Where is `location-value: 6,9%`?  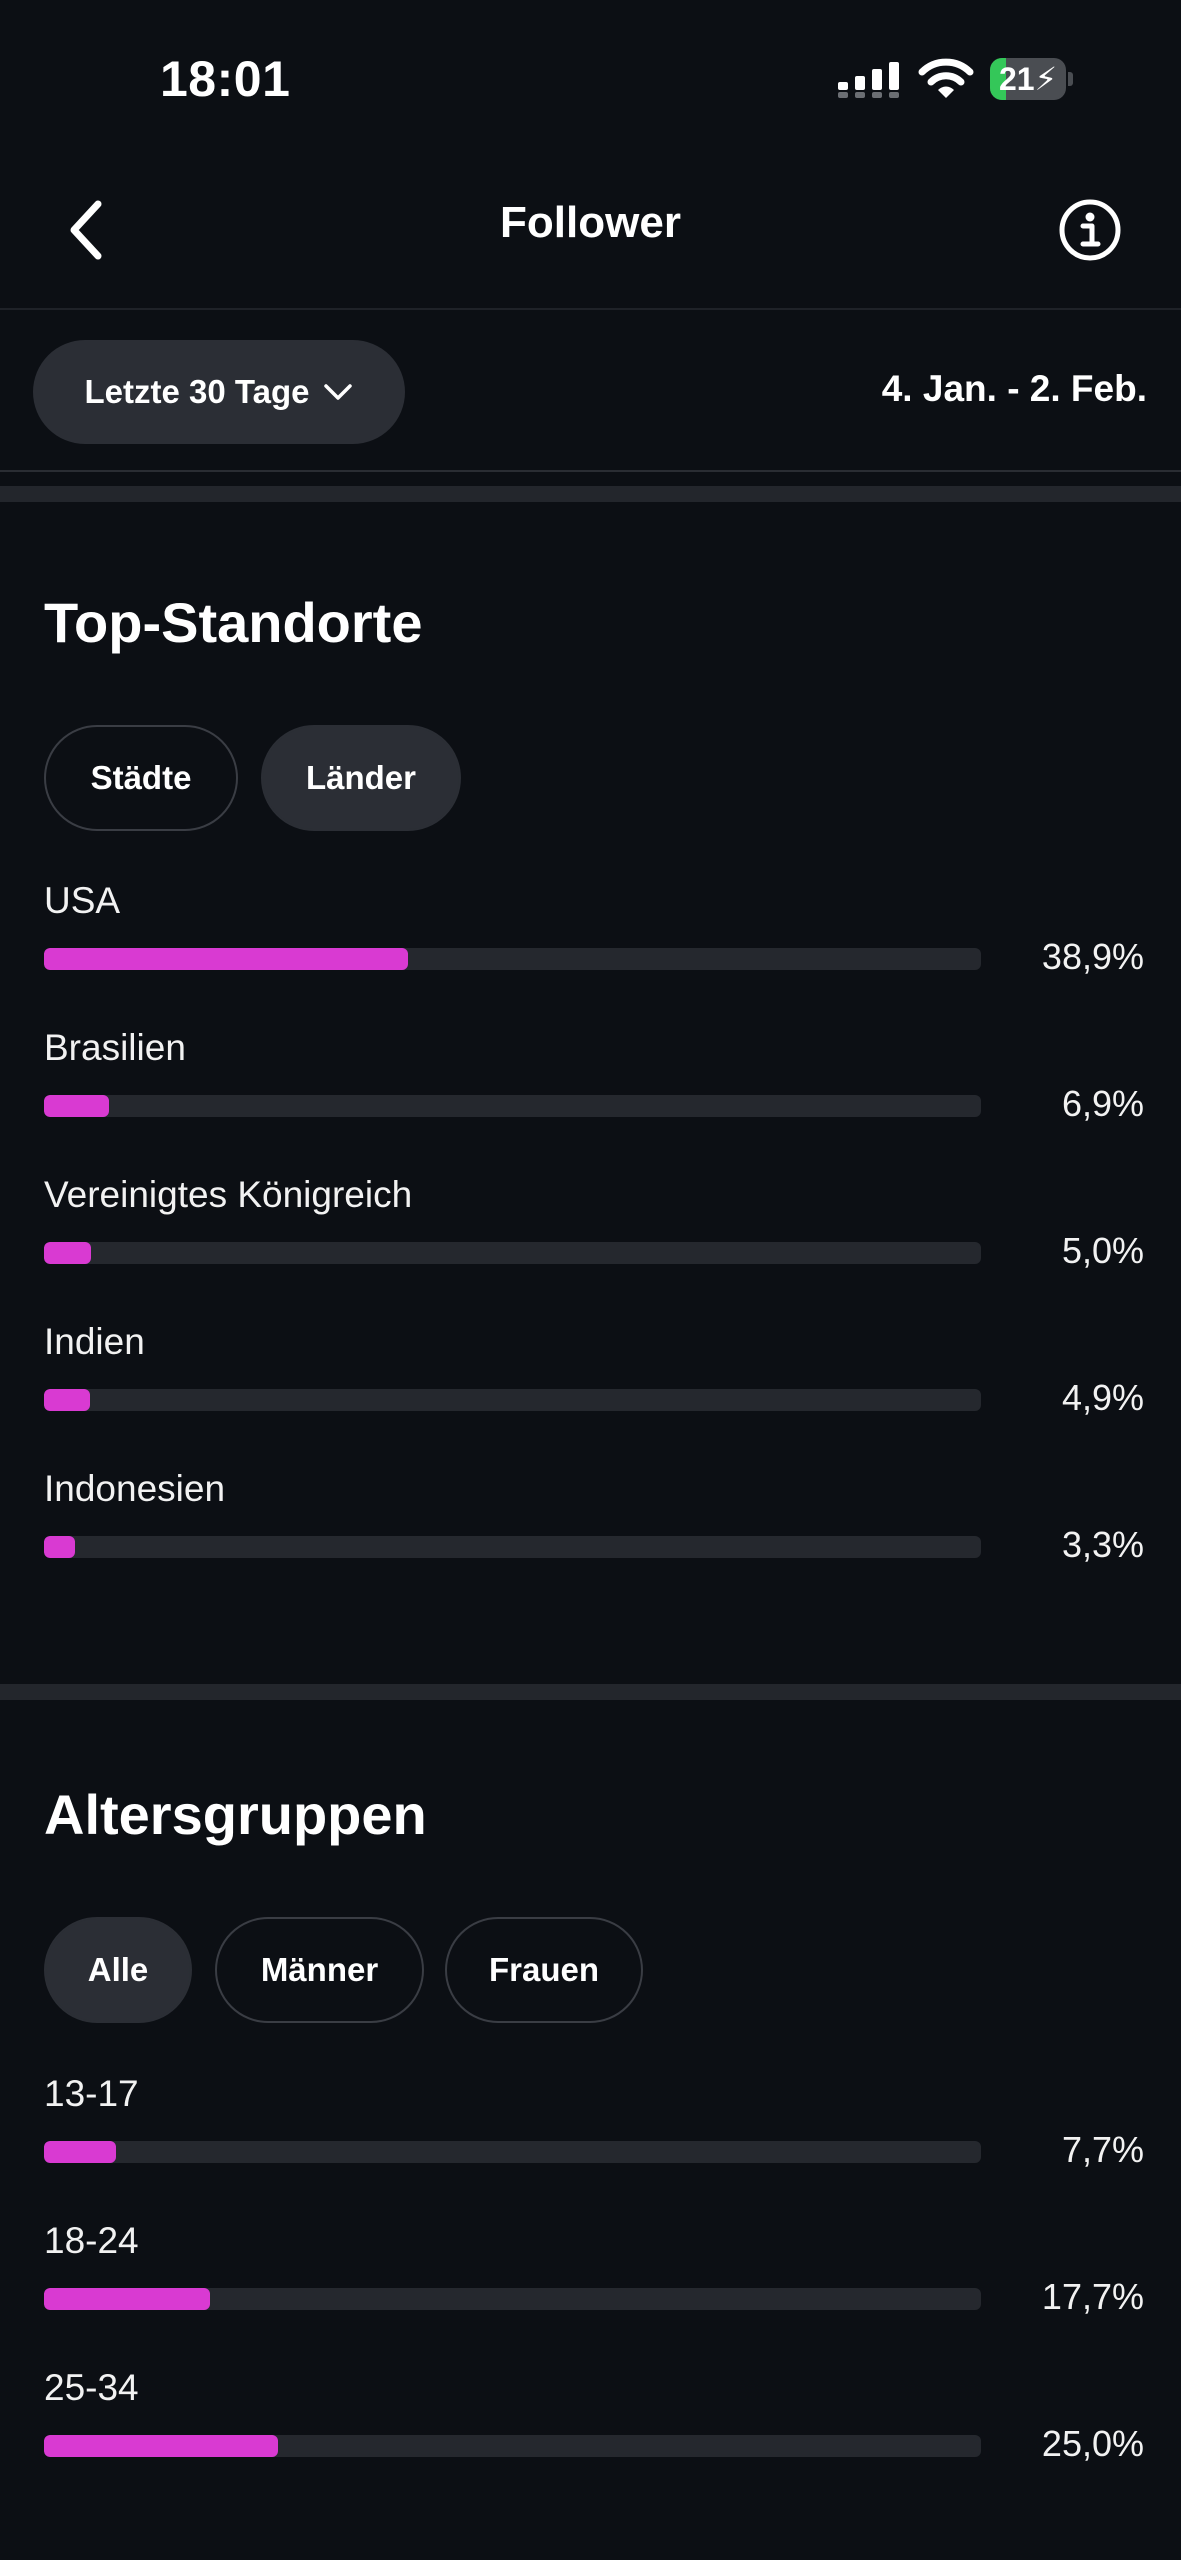 location-value: 6,9% is located at coordinates (1102, 1103).